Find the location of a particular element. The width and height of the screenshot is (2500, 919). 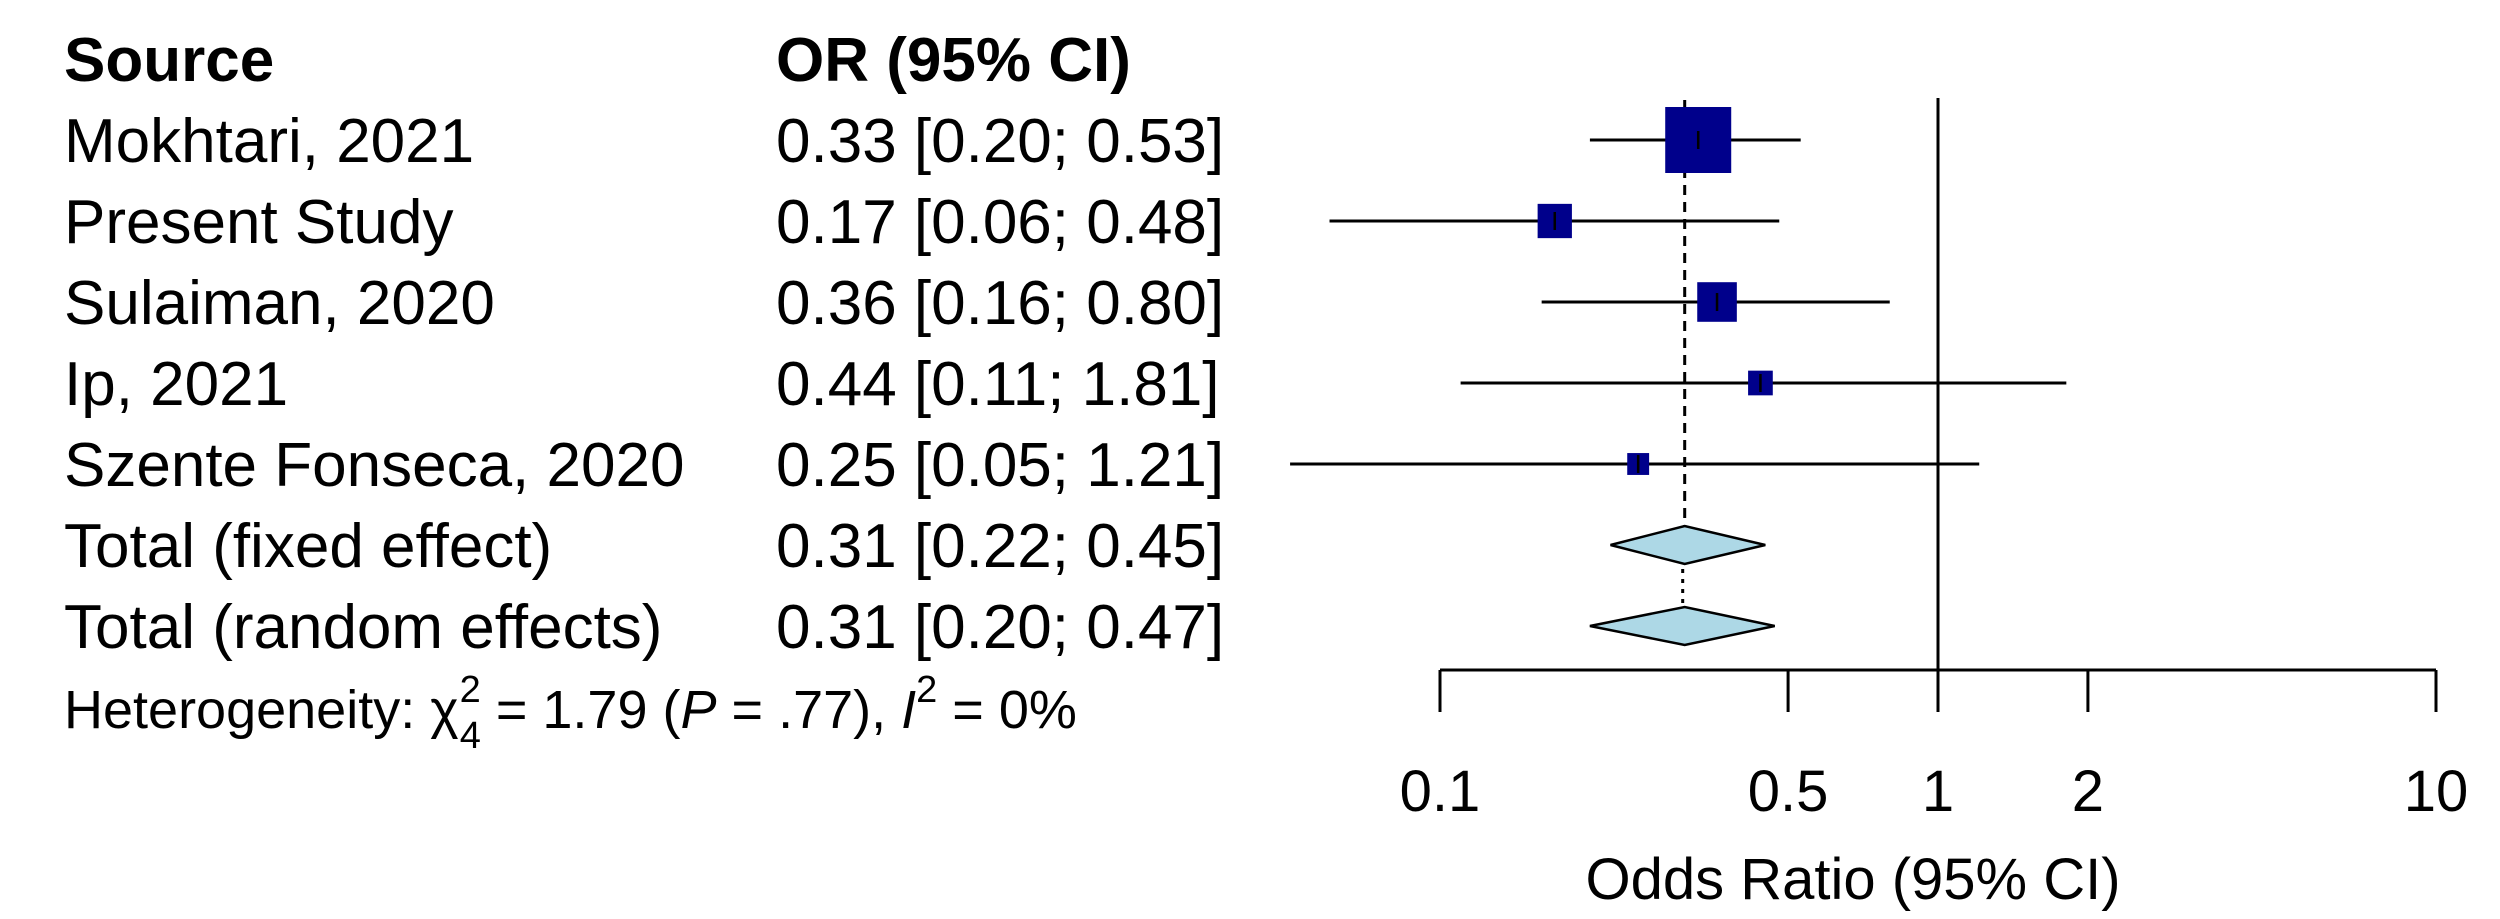

x-axis-title: Odds Ratio (95% CI) is located at coordinates (1852, 879).